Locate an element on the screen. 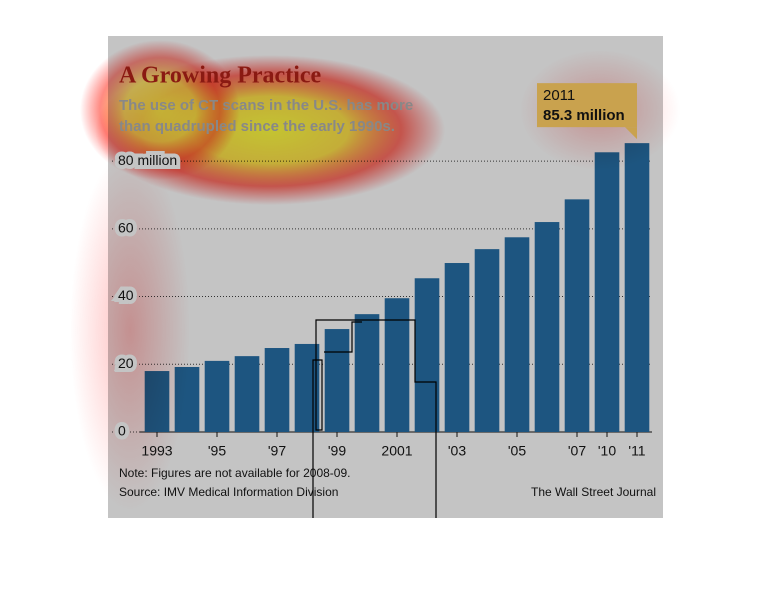  x-tick-label: 2001 is located at coordinates (396, 451).